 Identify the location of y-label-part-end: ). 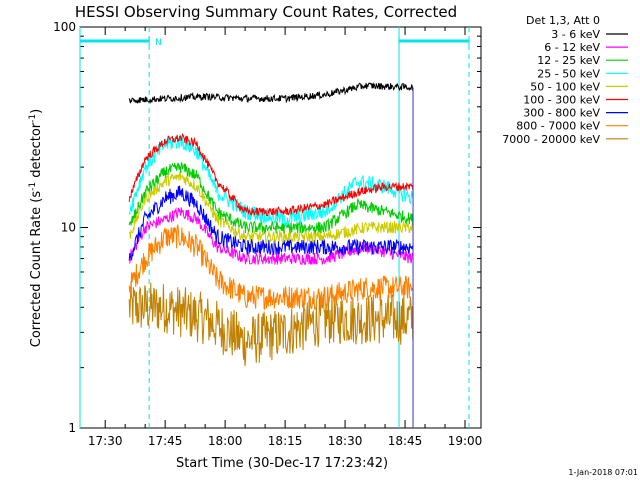
(36, 111).